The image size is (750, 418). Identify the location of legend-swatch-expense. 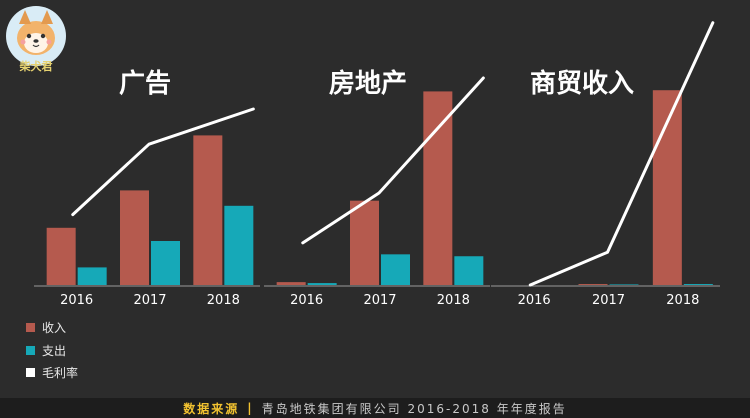
(30, 350).